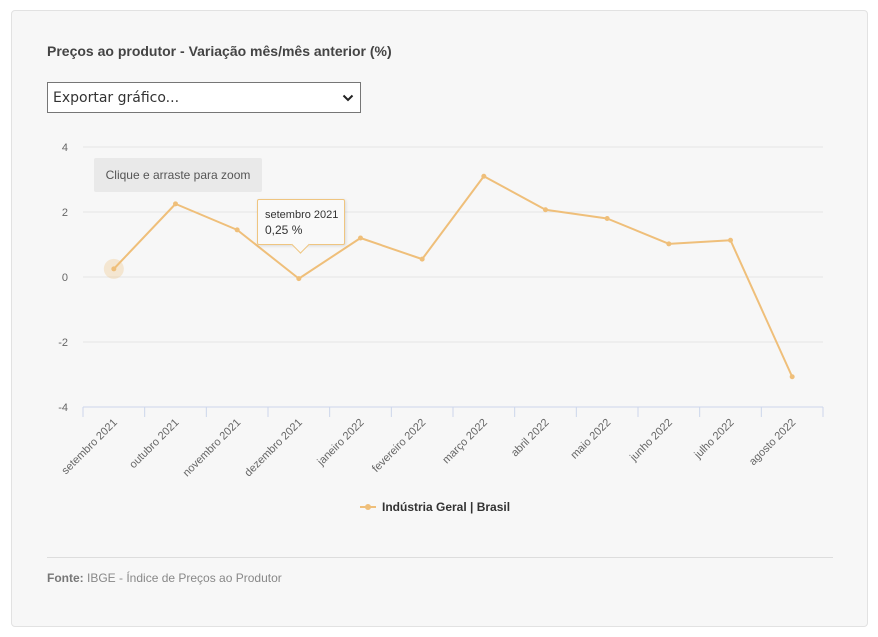  Describe the element at coordinates (772, 442) in the screenshot. I see `x-tick-label: agosto 2022` at that location.